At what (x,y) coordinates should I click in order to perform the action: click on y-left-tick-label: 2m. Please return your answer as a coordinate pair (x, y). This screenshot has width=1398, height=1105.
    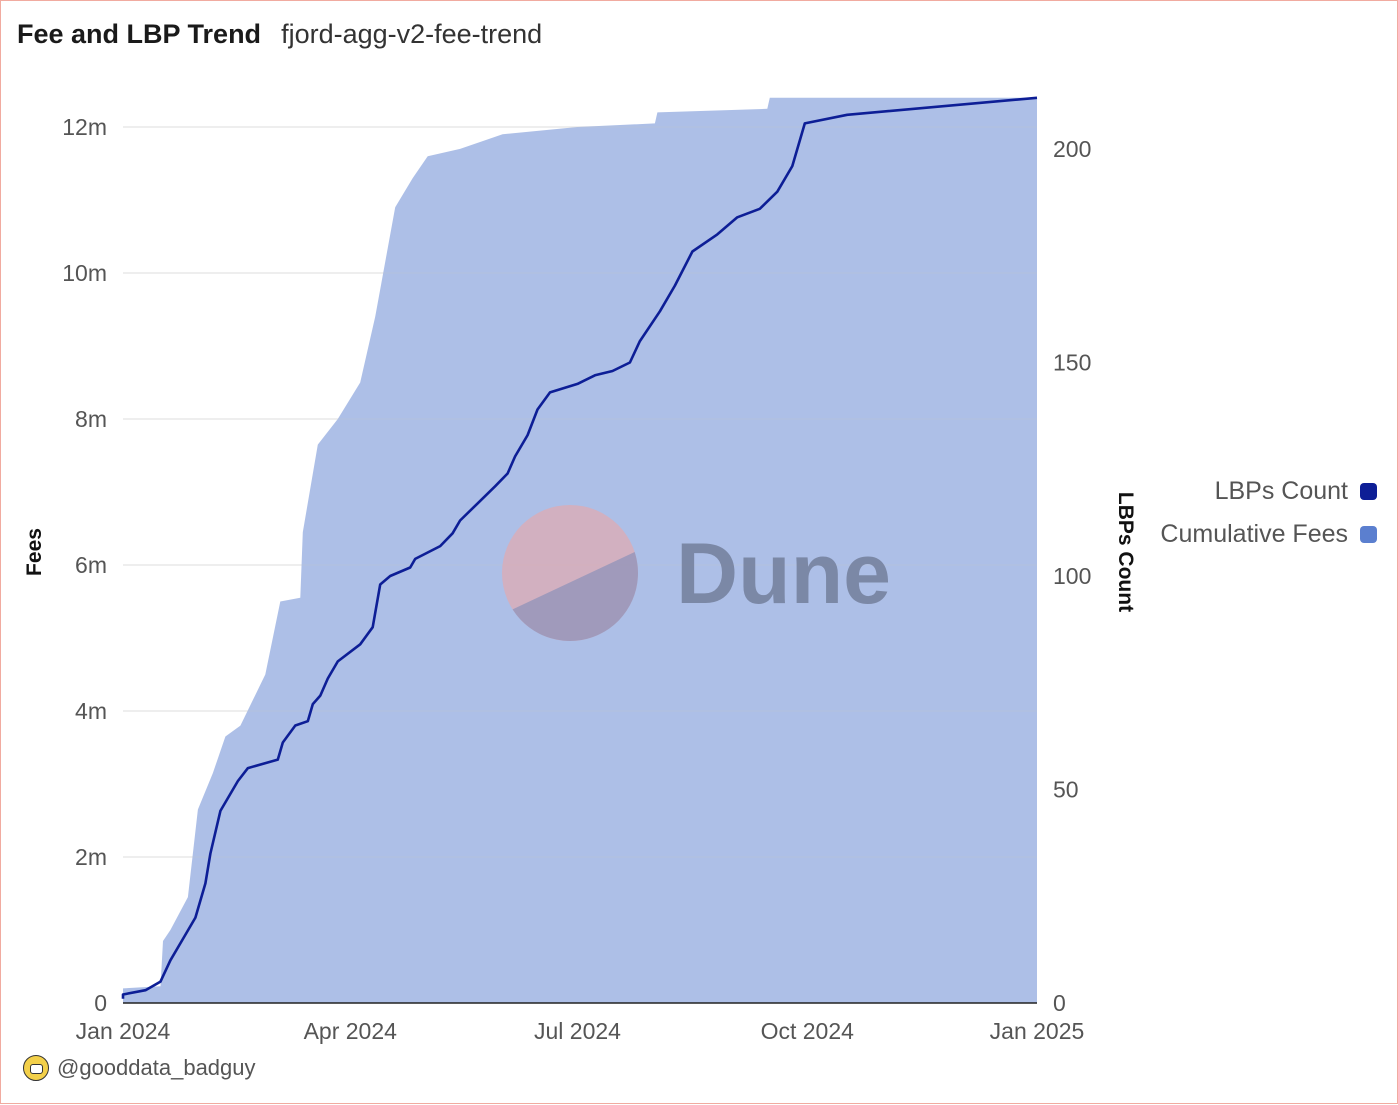
    Looking at the image, I should click on (91, 857).